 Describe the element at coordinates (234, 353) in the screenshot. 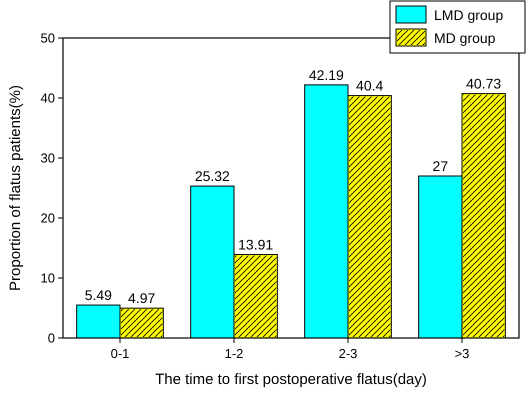

I see `x-tick-label: 1-2` at that location.